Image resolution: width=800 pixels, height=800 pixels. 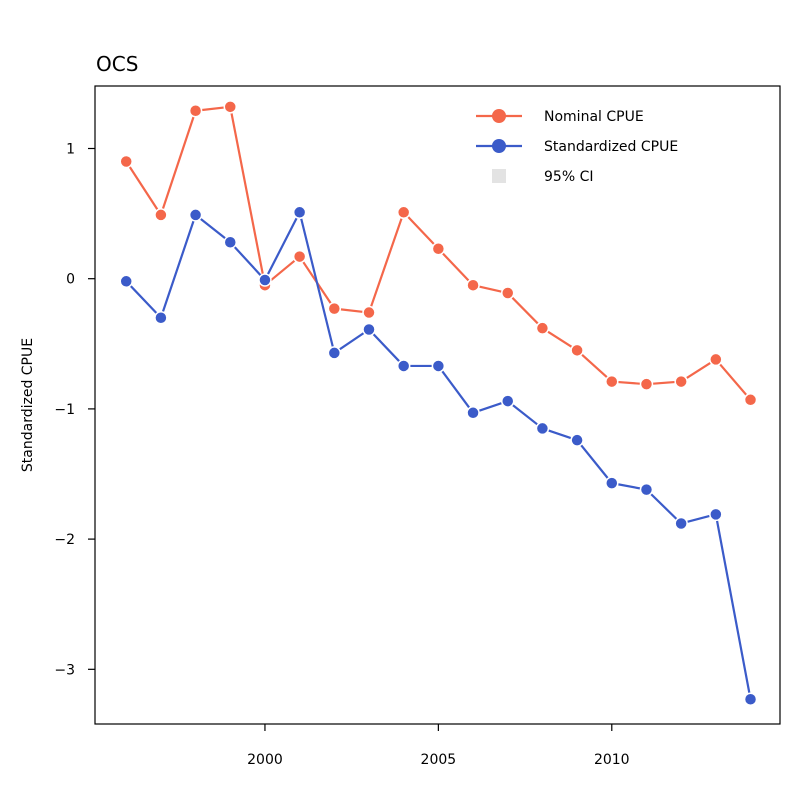 I want to click on legend-label: Nominal CPUE, so click(x=594, y=117).